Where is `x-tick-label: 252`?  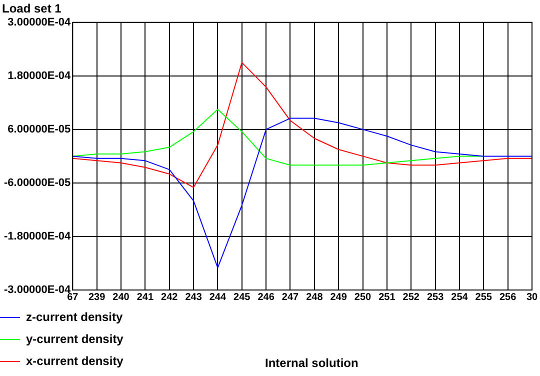
x-tick-label: 252 is located at coordinates (411, 297).